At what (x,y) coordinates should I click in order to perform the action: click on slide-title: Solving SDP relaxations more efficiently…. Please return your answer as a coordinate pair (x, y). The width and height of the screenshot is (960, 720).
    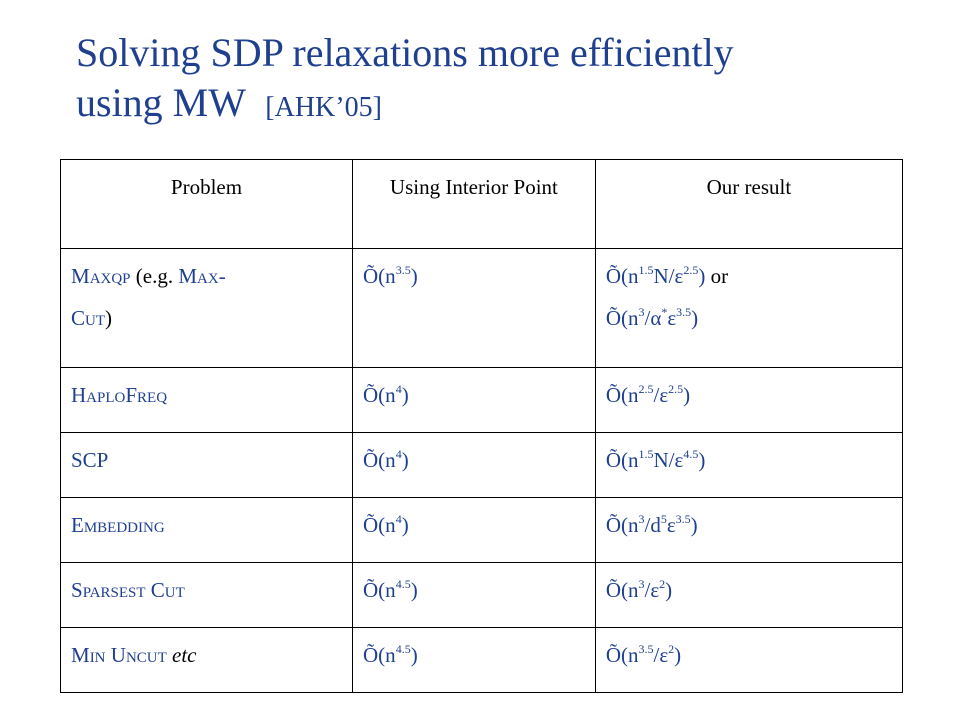
    Looking at the image, I should click on (506, 80).